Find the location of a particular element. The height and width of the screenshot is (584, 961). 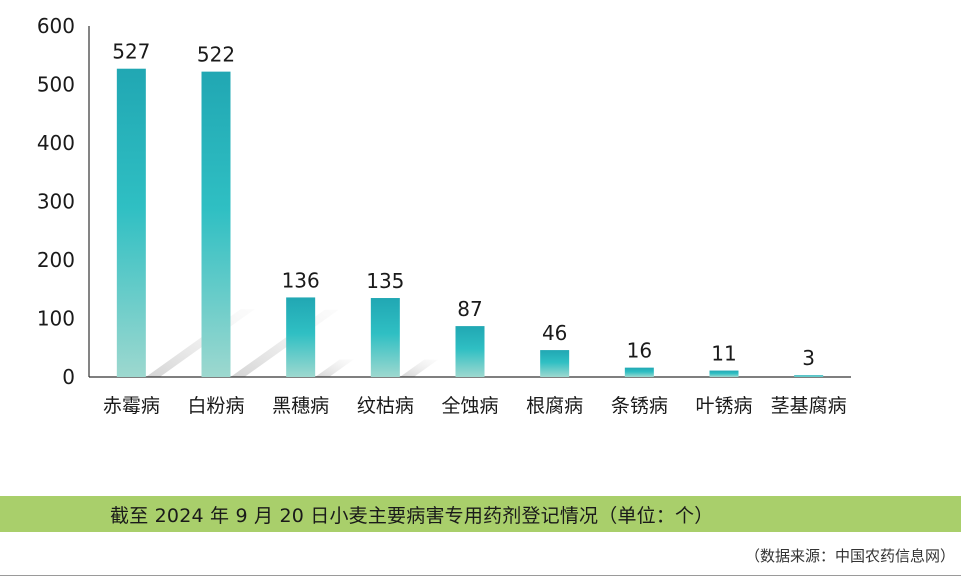

y-axis-ticks: 0 100 200 300 400 500 600 is located at coordinates (56, 201).